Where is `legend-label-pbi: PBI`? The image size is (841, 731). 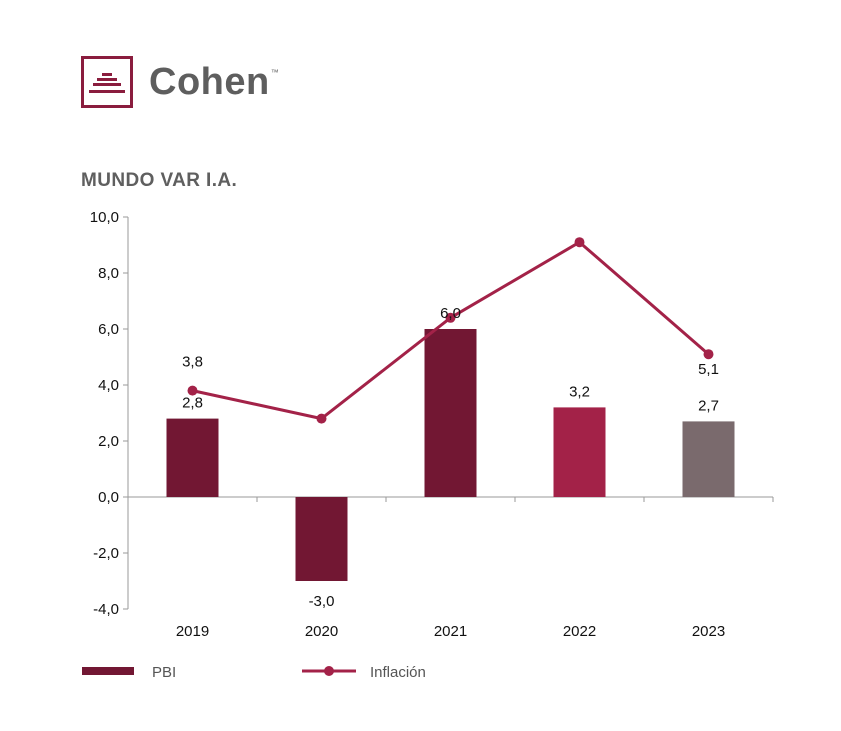 legend-label-pbi: PBI is located at coordinates (164, 672).